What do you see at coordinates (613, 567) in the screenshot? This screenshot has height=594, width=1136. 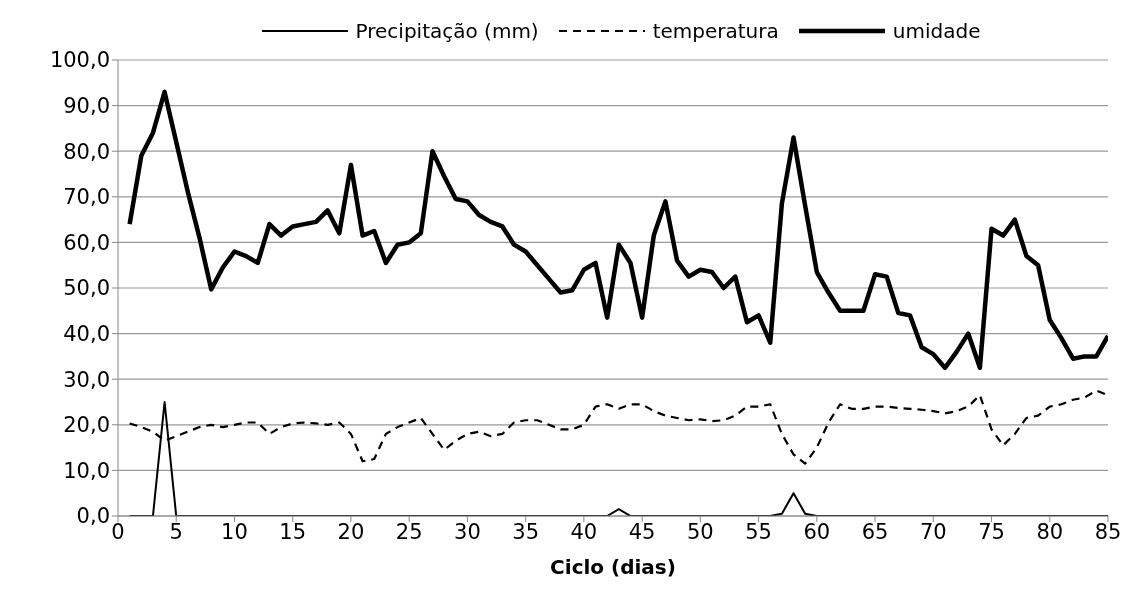 I see `x-axis-title: Ciclo (dias)` at bounding box center [613, 567].